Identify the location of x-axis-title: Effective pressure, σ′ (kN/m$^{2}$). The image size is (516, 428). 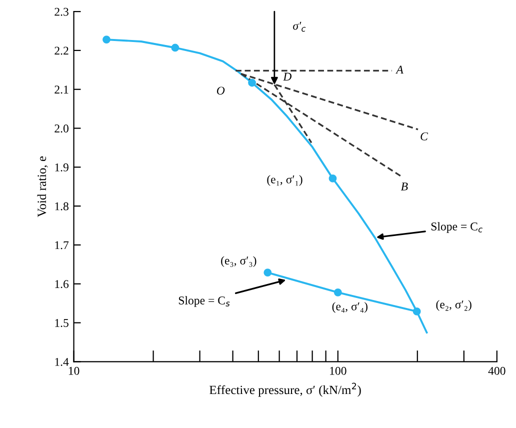
(285, 389).